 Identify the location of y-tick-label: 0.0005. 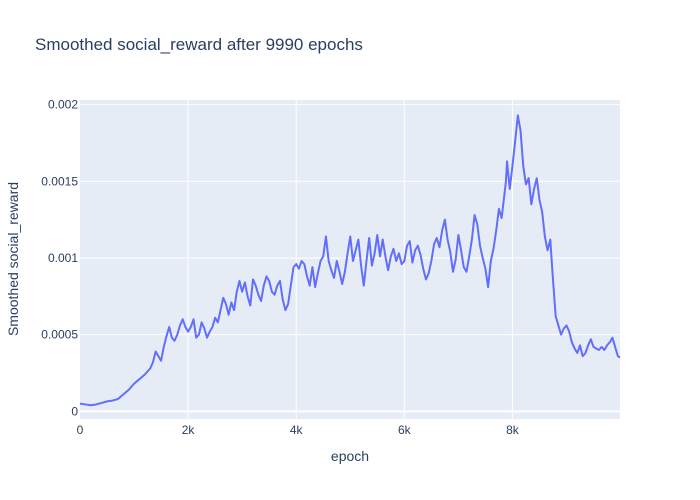
(59, 335).